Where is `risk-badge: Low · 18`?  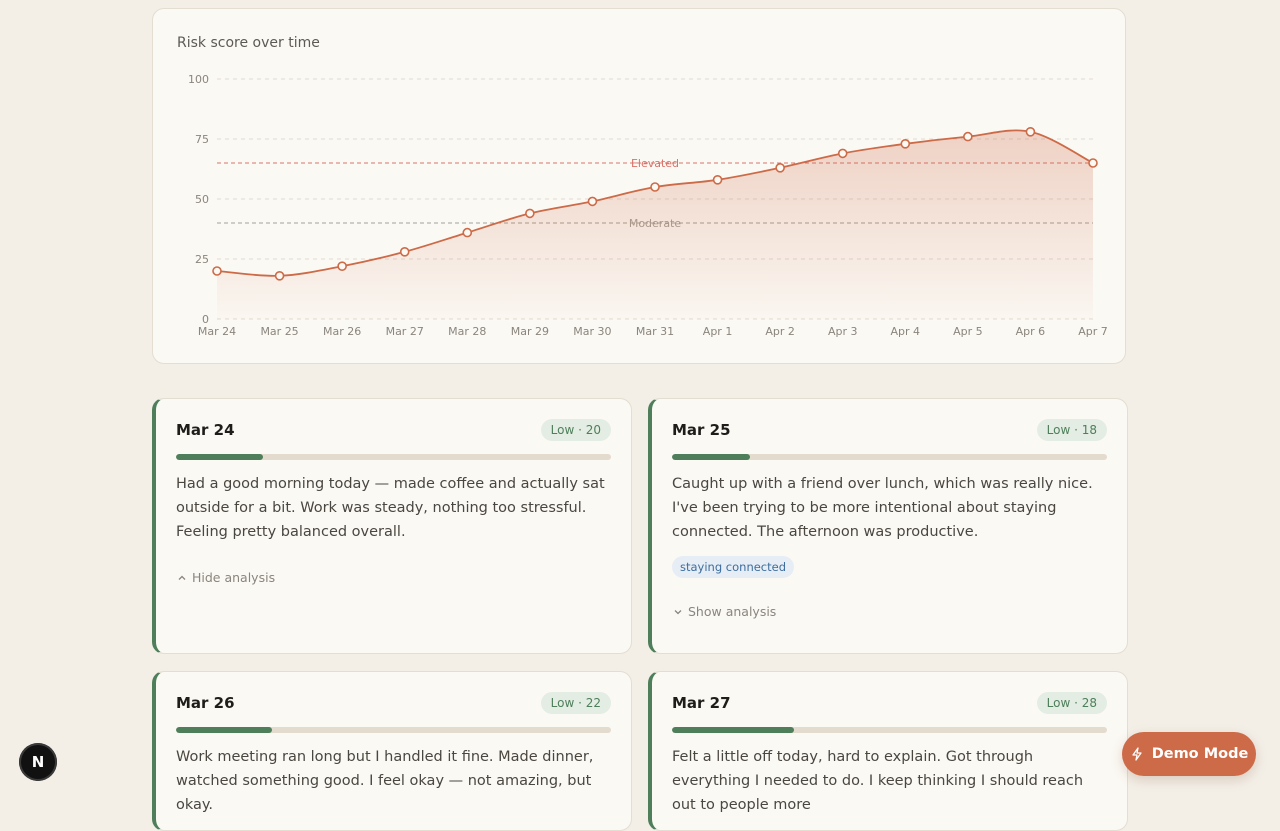 risk-badge: Low · 18 is located at coordinates (1071, 430).